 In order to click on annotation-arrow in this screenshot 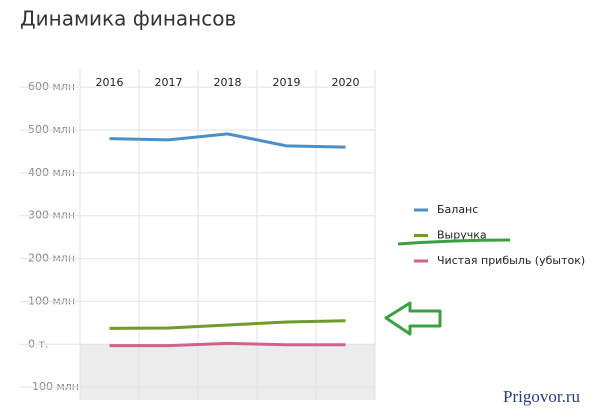, I will do `click(413, 318)`.